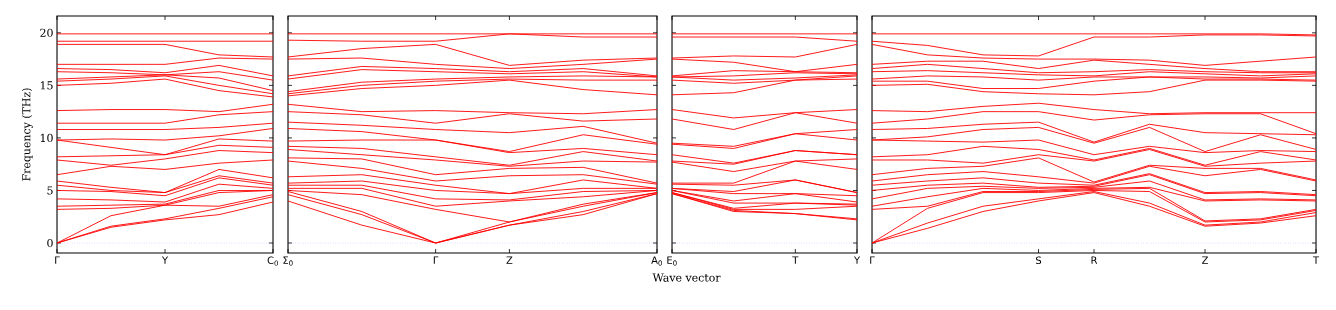 The width and height of the screenshot is (1336, 310). Describe the element at coordinates (686, 277) in the screenshot. I see `x-axis-title: Wave vector` at that location.